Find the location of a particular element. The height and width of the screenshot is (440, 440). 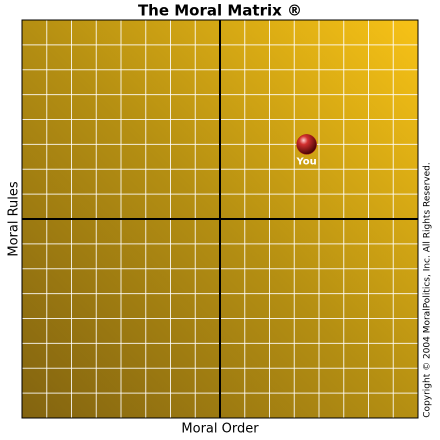

chart-title: The Moral Matrix ® is located at coordinates (220, 11).